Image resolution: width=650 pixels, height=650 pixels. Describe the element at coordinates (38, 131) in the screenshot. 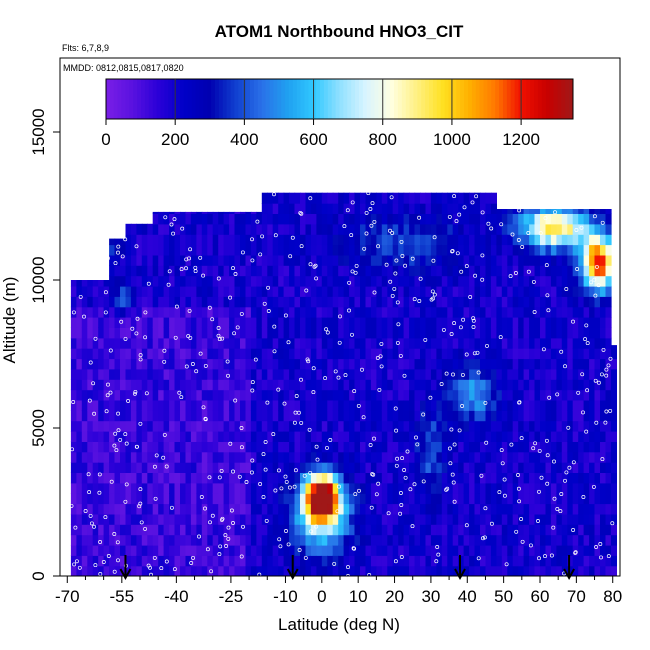

I see `y-tick-label: 15000` at that location.